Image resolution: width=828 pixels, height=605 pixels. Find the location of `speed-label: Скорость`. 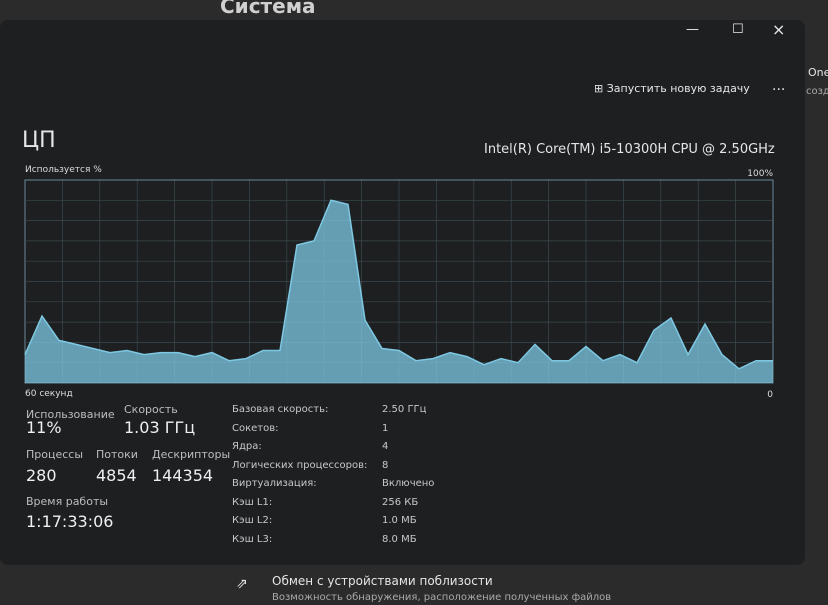

speed-label: Скорость is located at coordinates (151, 409).